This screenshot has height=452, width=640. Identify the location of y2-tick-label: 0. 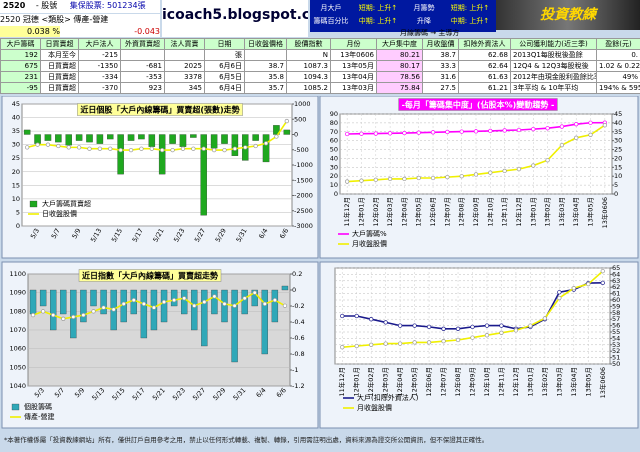
(616, 194).